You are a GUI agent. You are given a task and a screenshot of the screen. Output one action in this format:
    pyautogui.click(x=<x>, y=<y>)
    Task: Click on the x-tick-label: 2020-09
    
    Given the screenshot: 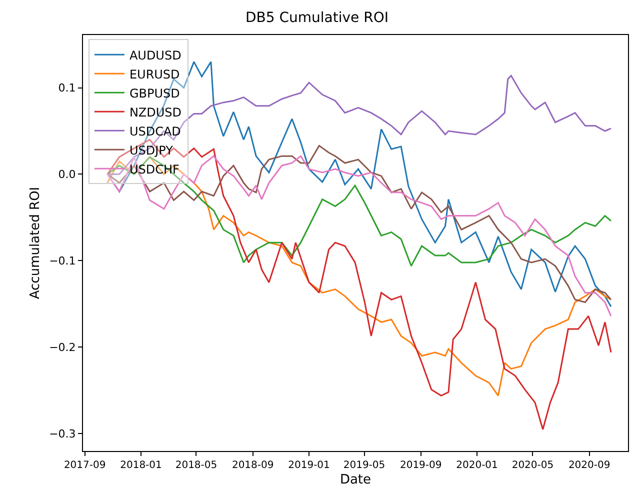 What is the action you would take?
    pyautogui.click(x=589, y=465)
    